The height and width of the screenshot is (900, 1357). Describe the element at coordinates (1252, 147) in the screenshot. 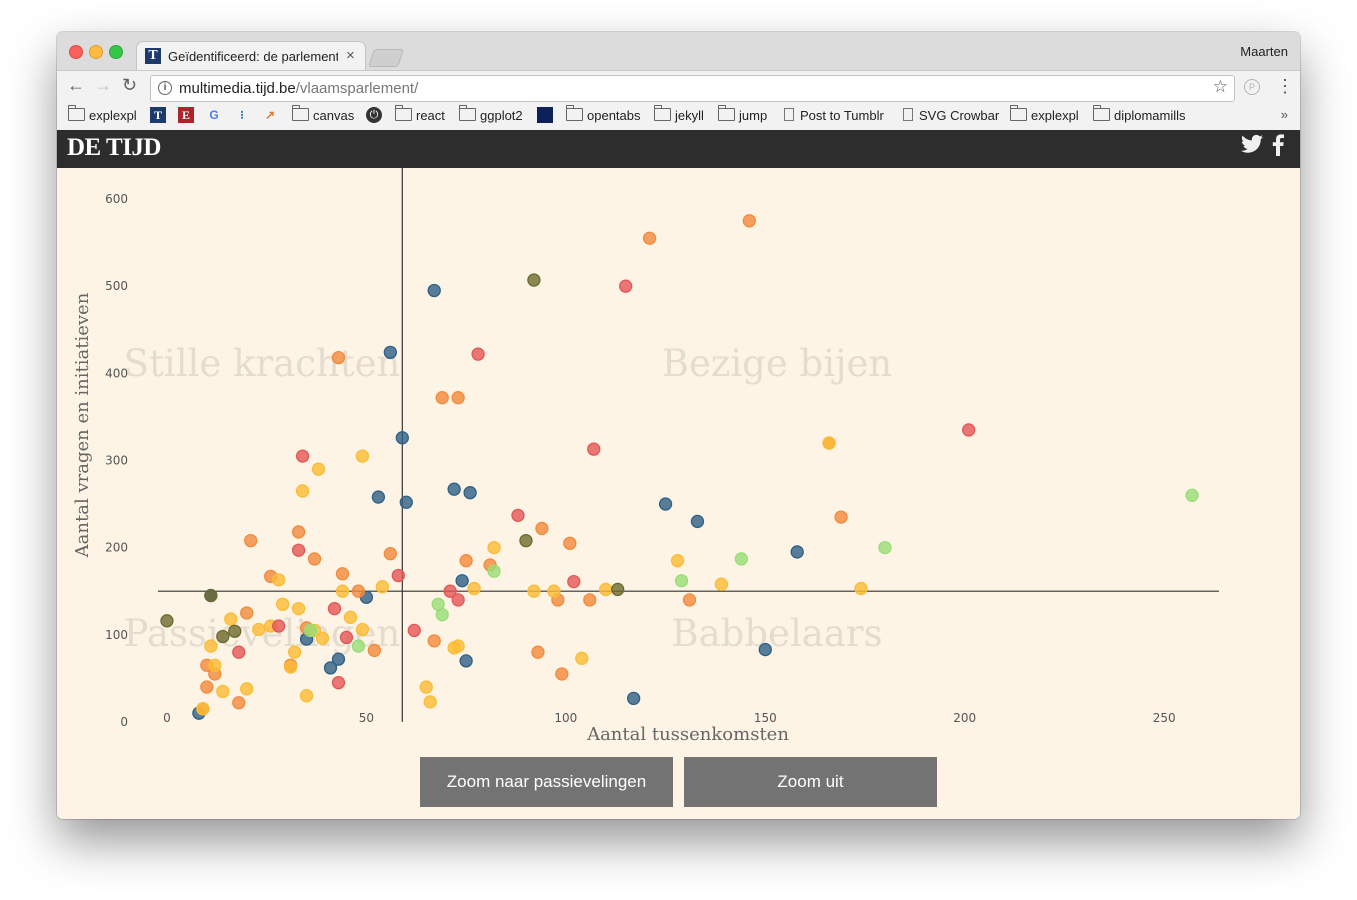

I see `twitter-icon` at that location.